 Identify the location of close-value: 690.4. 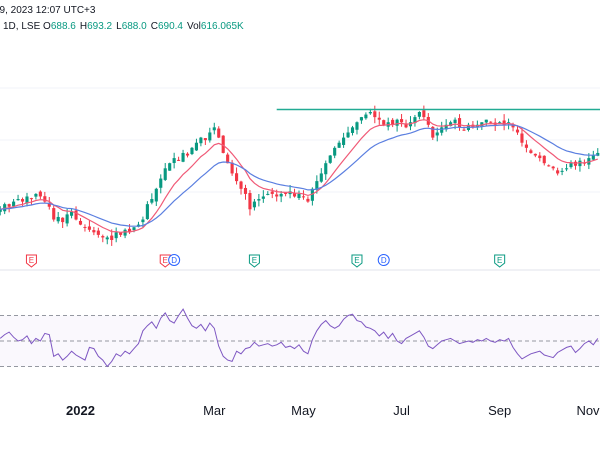
(170, 26).